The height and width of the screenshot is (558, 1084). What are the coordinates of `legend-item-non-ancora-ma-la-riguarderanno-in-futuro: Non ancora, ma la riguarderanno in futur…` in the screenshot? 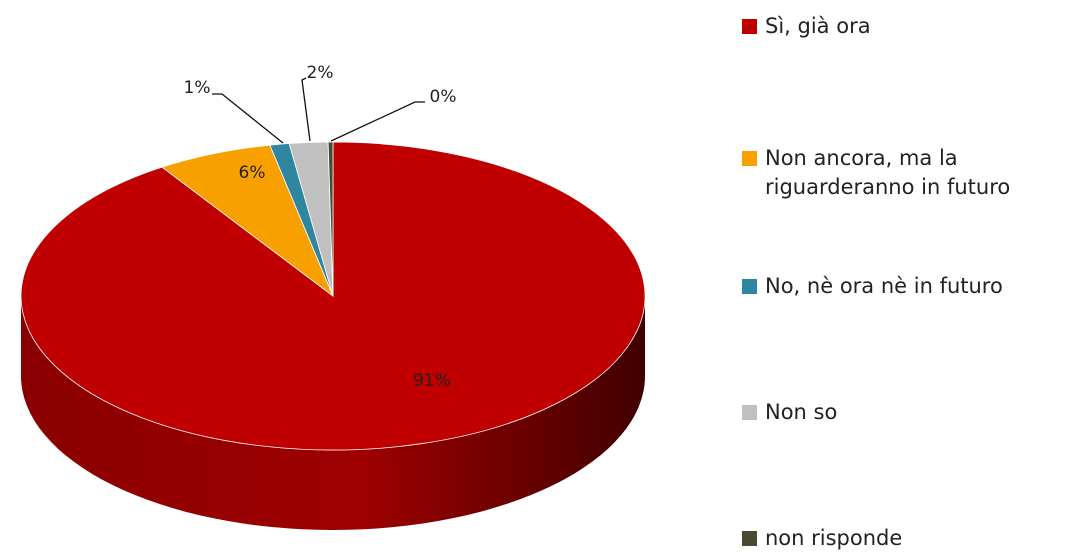 It's located at (913, 173).